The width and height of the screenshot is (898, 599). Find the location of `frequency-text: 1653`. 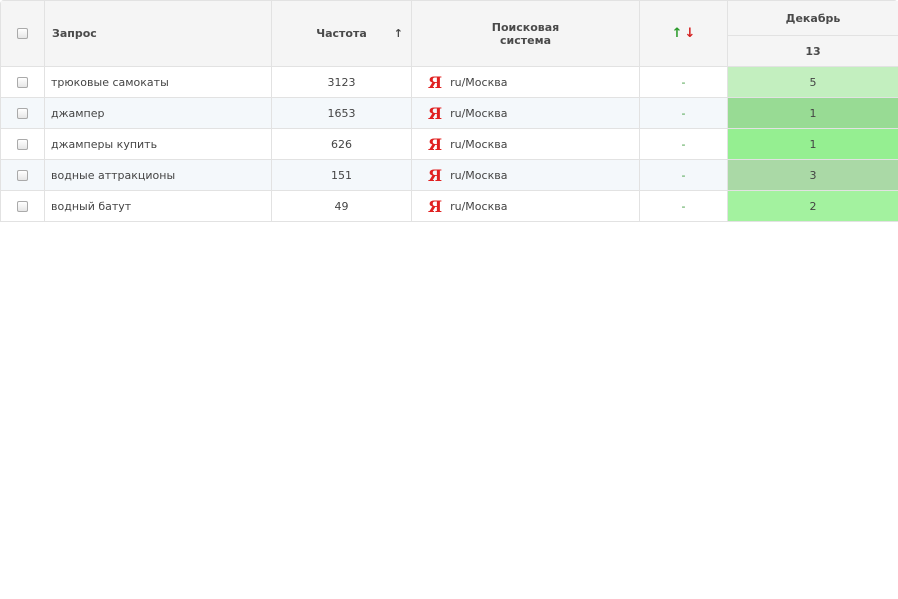

frequency-text: 1653 is located at coordinates (341, 113).